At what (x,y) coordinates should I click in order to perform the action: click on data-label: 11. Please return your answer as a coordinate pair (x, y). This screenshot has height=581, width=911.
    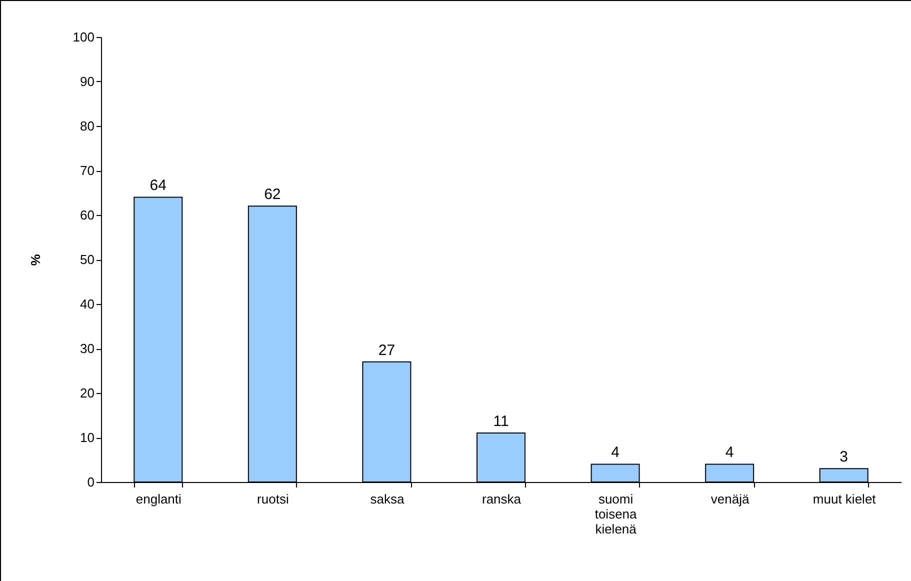
    Looking at the image, I should click on (501, 421).